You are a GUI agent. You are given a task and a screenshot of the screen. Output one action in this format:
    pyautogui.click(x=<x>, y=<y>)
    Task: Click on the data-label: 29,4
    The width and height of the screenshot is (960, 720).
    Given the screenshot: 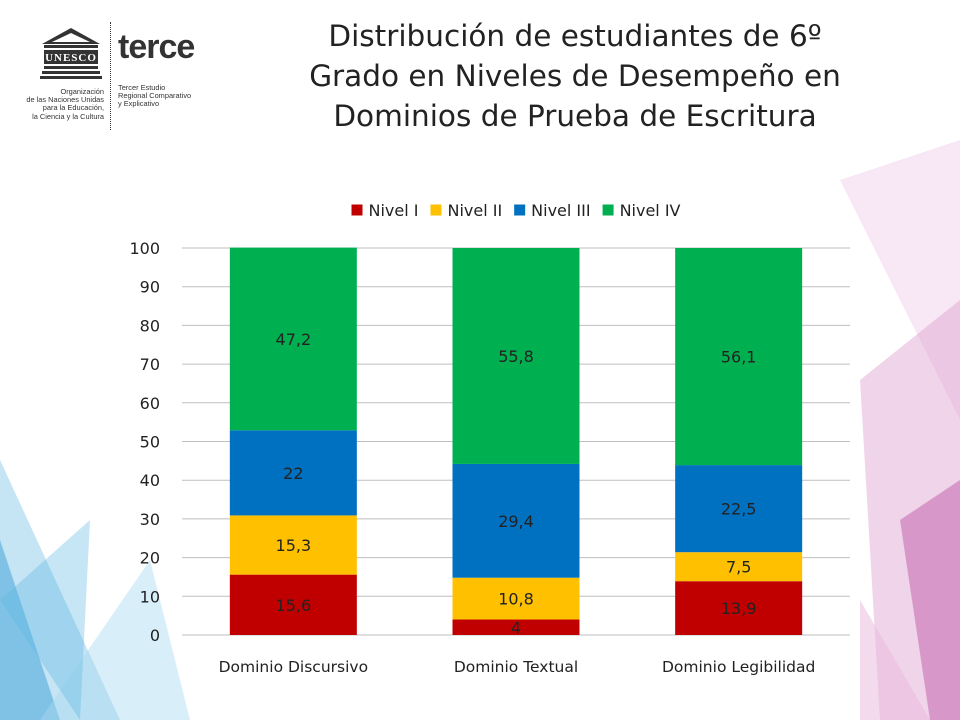 What is the action you would take?
    pyautogui.click(x=516, y=521)
    